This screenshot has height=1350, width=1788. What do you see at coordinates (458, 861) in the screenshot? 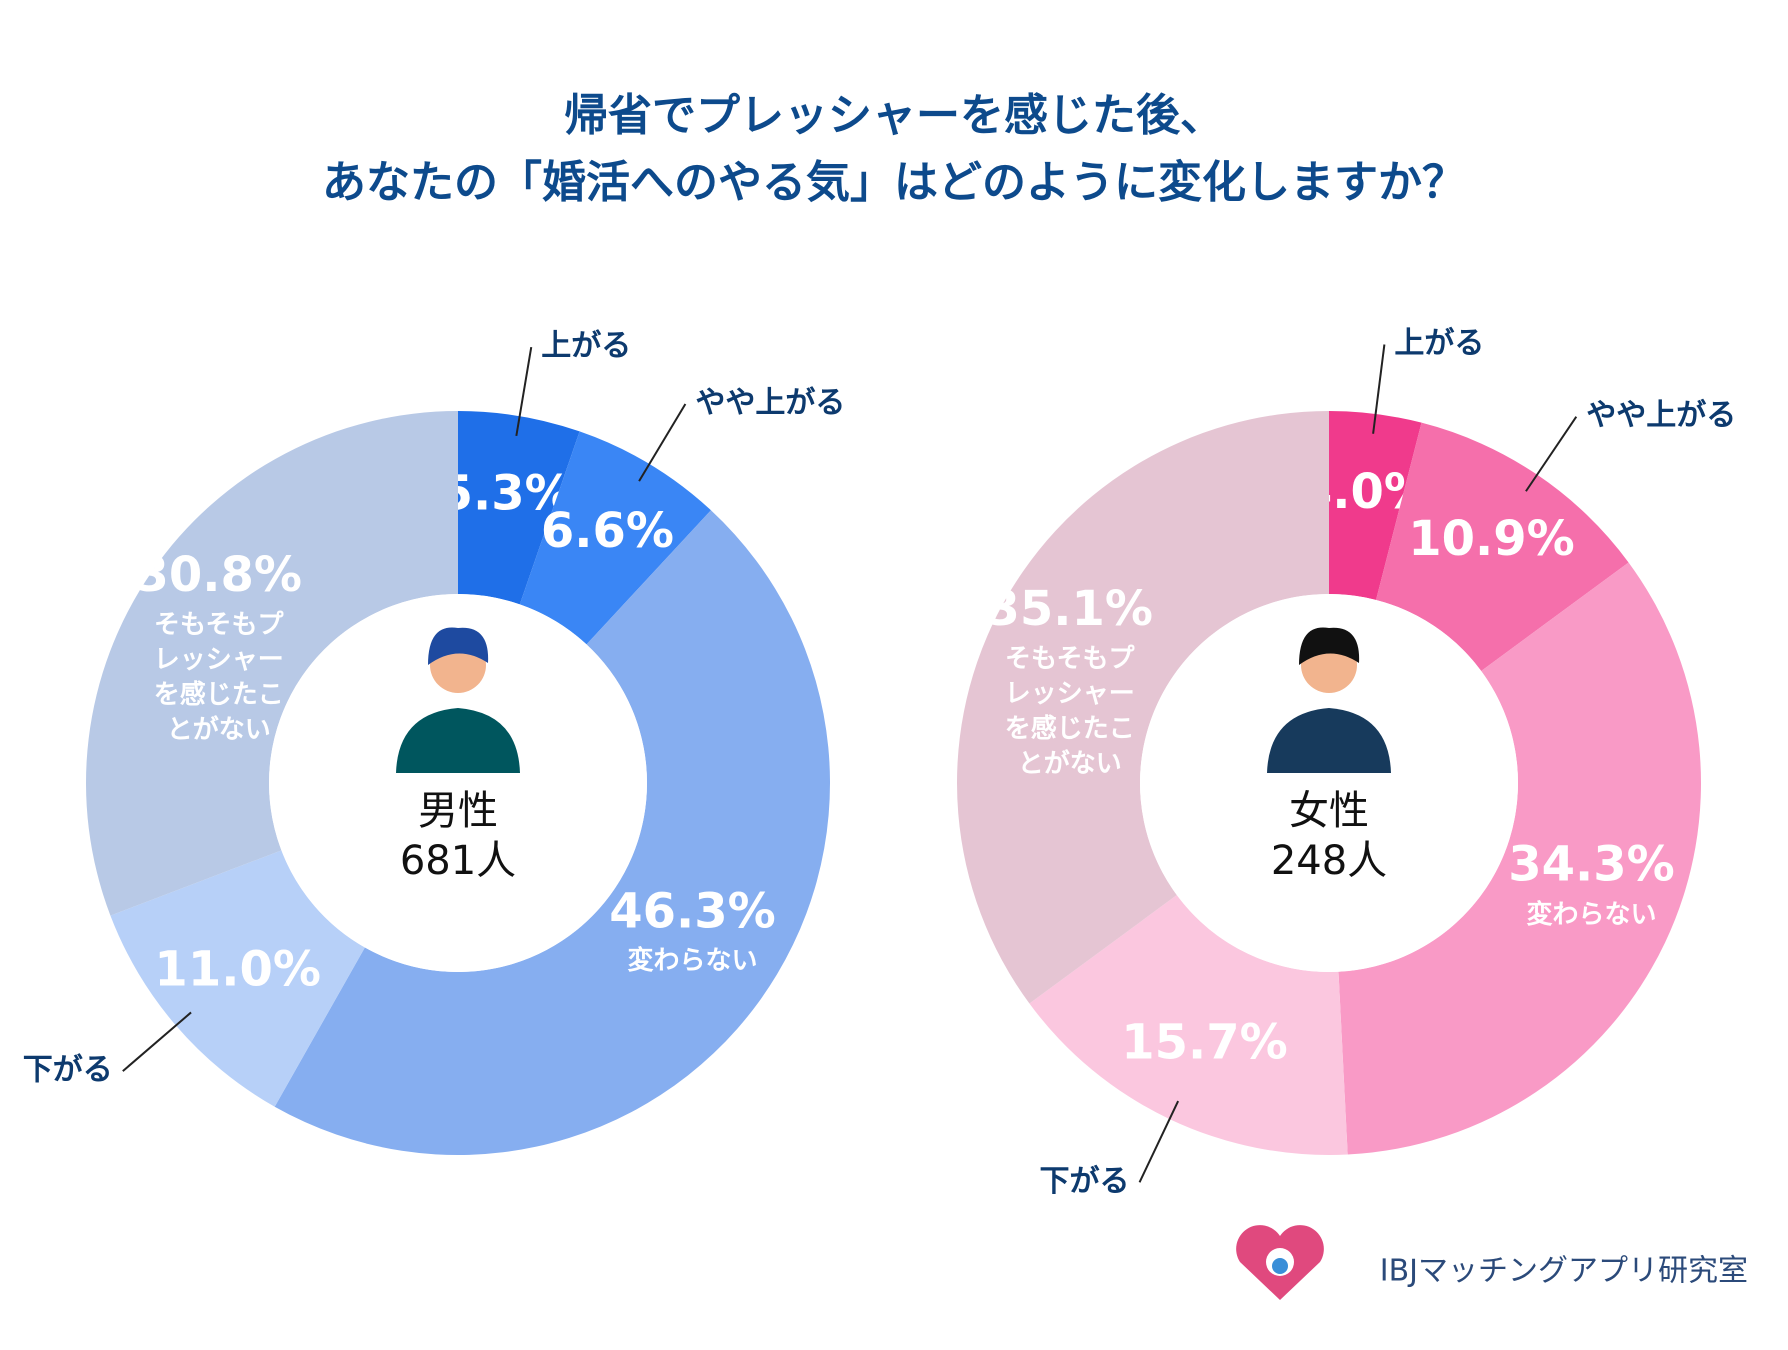
I see `center-subtitle: 681人` at bounding box center [458, 861].